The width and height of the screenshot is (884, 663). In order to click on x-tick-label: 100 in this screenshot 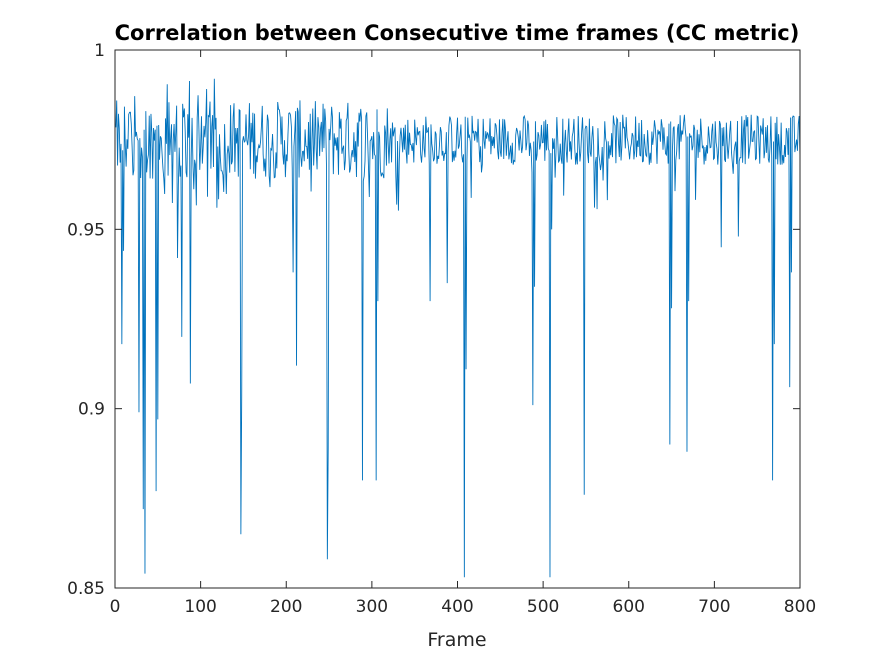, I will do `click(200, 607)`.